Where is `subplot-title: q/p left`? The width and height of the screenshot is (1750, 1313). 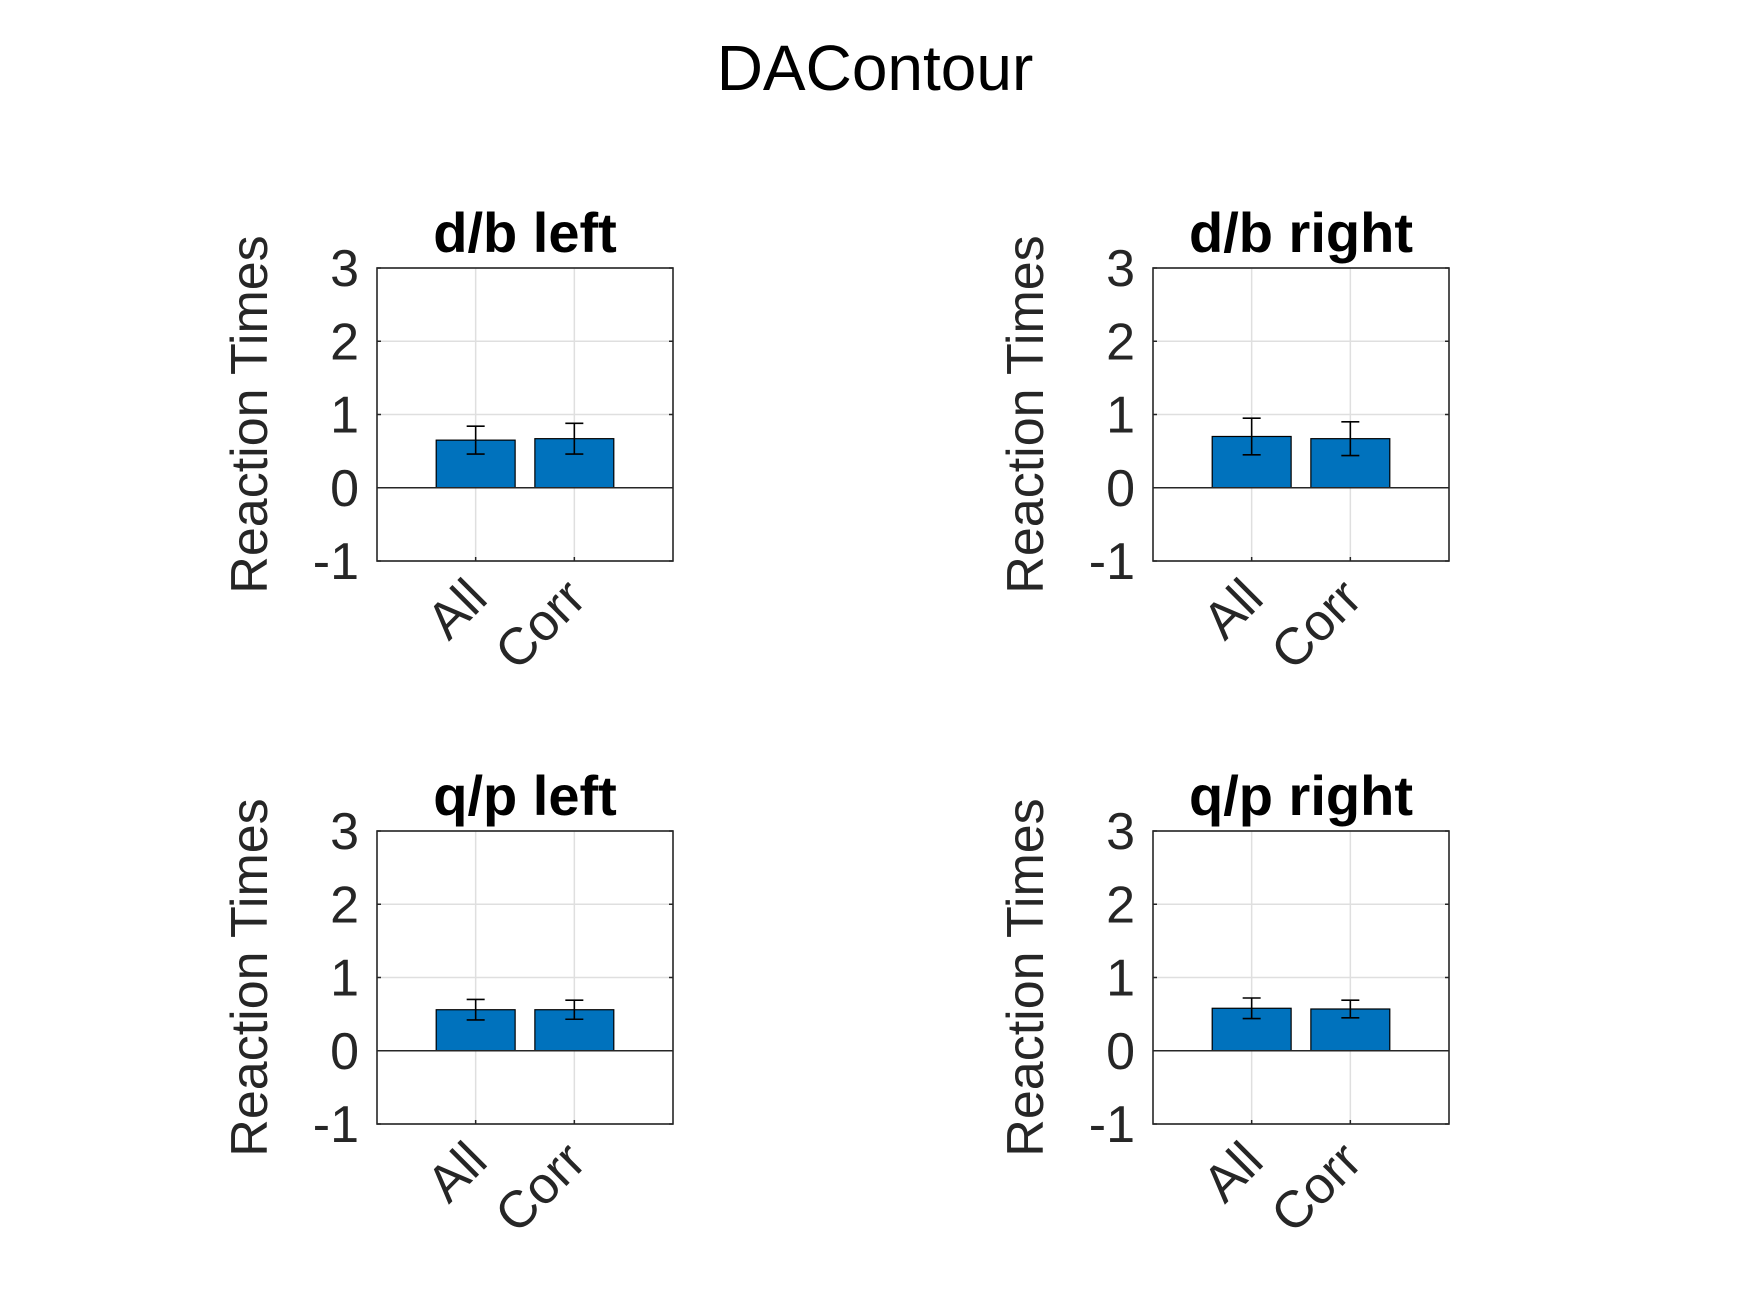 subplot-title: q/p left is located at coordinates (525, 795).